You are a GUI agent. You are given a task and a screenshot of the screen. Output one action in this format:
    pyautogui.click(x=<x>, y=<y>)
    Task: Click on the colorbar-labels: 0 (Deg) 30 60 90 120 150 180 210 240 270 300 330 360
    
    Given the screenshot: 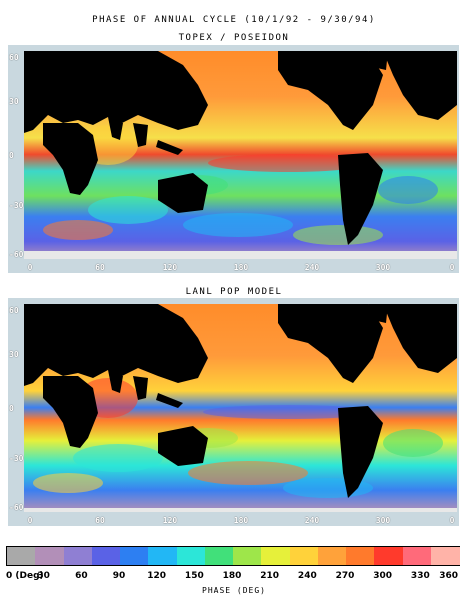 What is the action you would take?
    pyautogui.click(x=233, y=577)
    